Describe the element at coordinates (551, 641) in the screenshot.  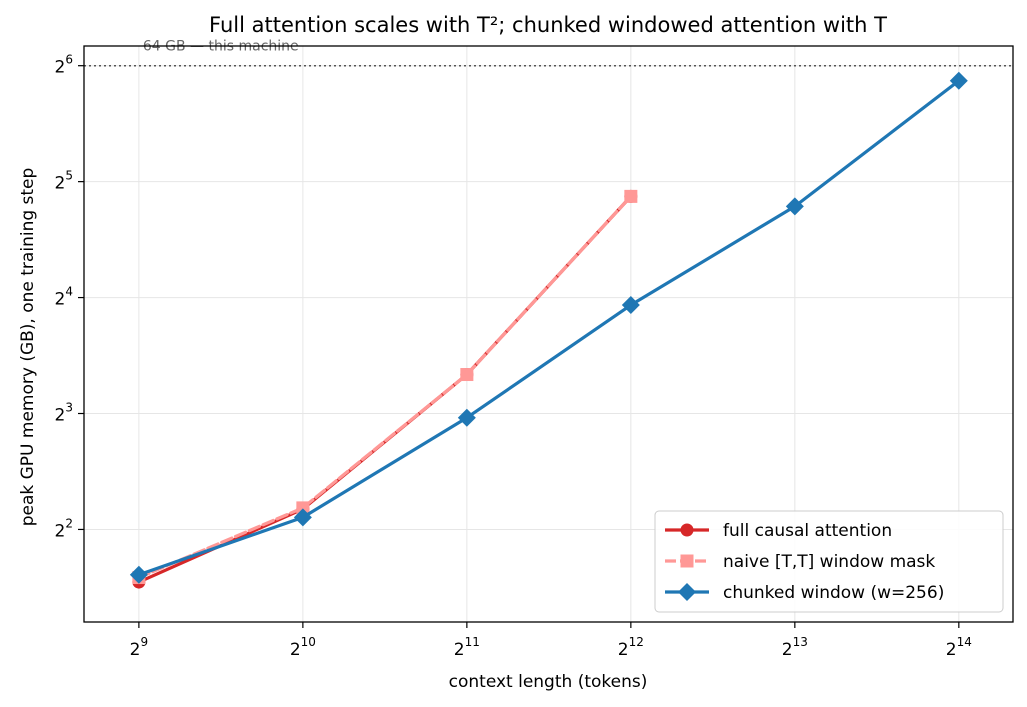
I see `x-axis-ticks: 29 210 211 212 213 214` at that location.